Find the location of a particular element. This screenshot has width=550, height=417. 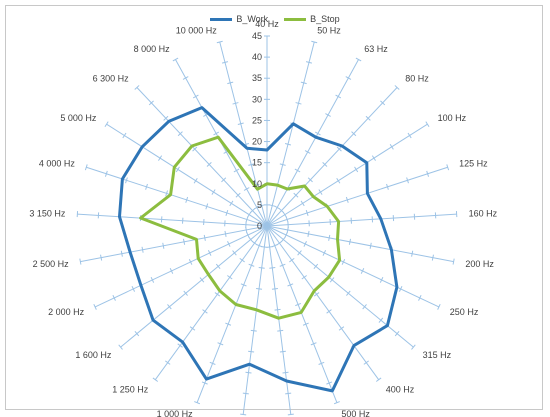

legend-swatch-b-stop is located at coordinates (295, 19).